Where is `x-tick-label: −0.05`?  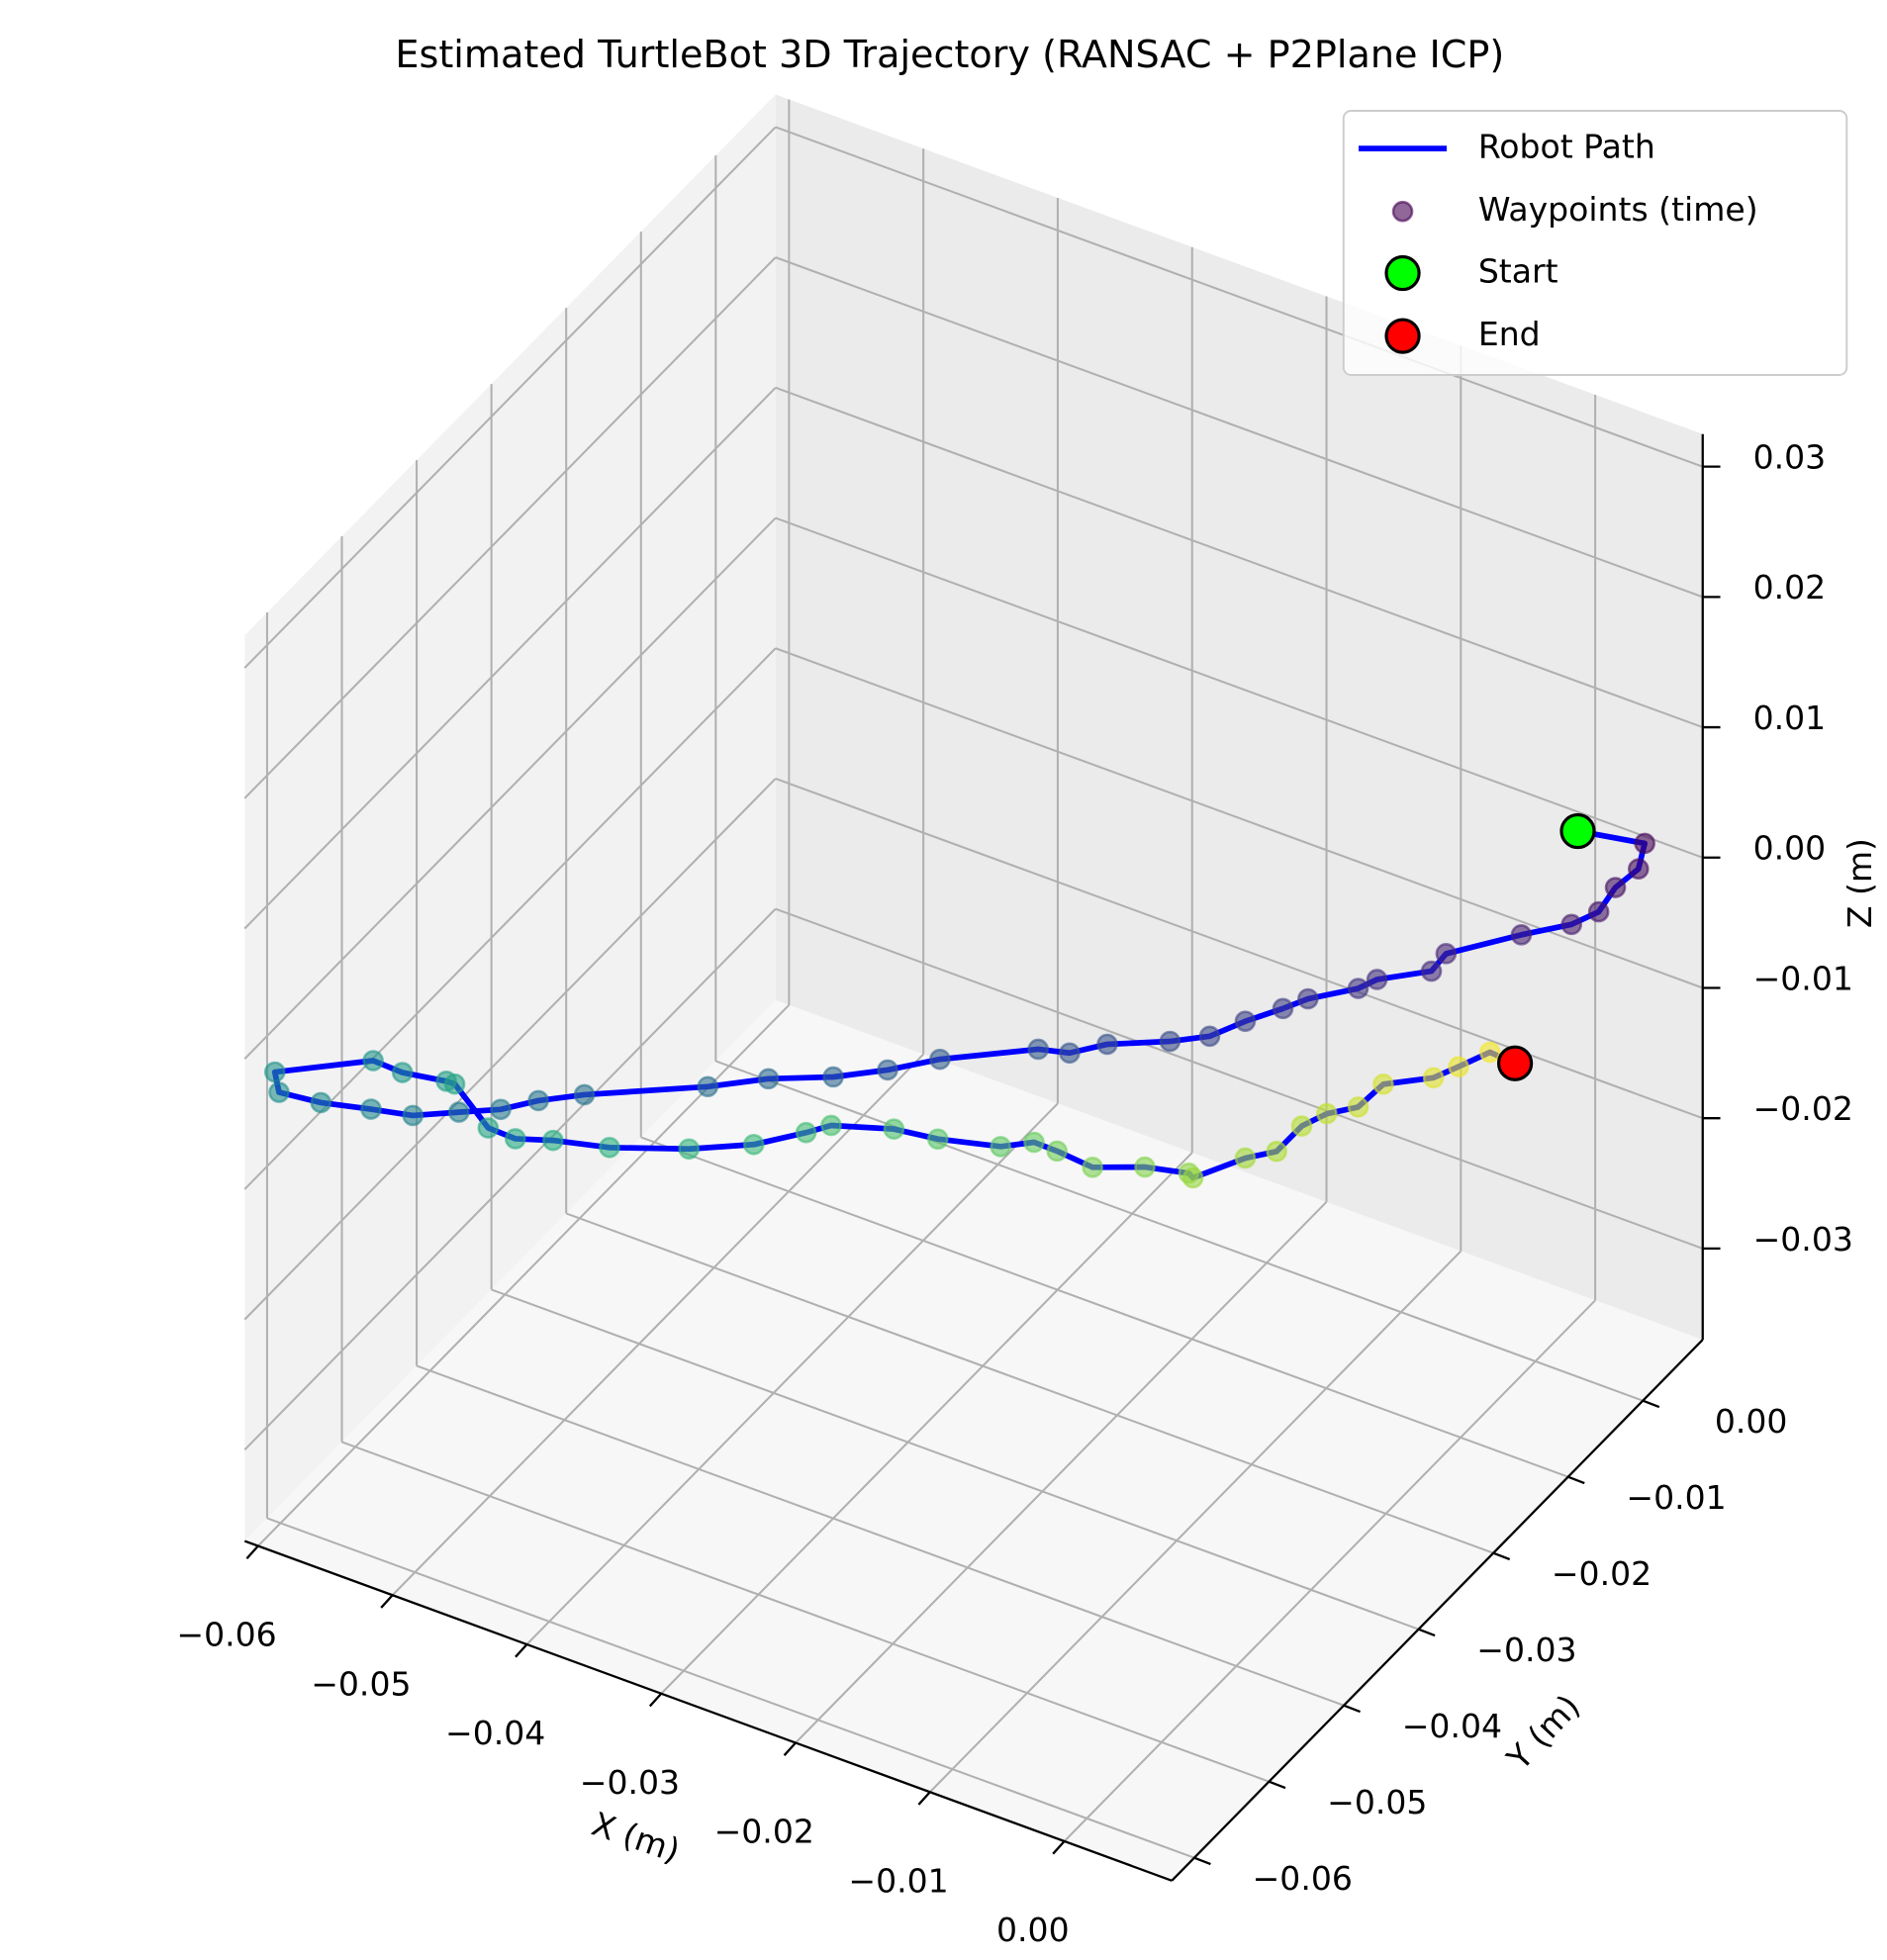 x-tick-label: −0.05 is located at coordinates (361, 1683).